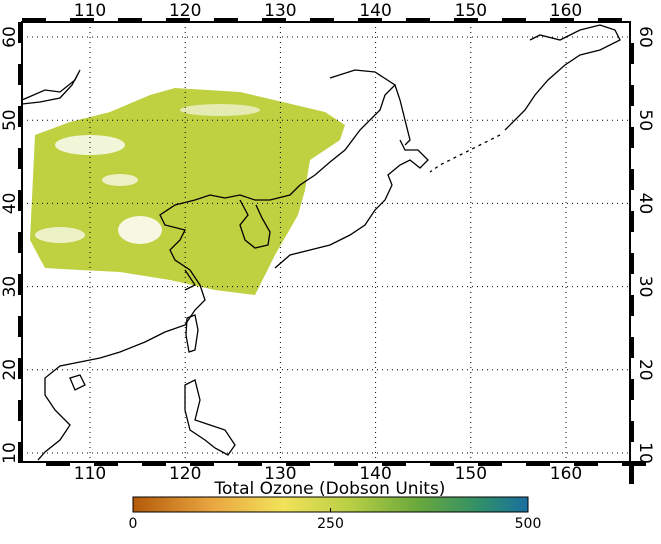 Image resolution: width=661 pixels, height=544 pixels. Describe the element at coordinates (330, 489) in the screenshot. I see `colorbar-title: Total Ozone (Dobson Units)` at that location.